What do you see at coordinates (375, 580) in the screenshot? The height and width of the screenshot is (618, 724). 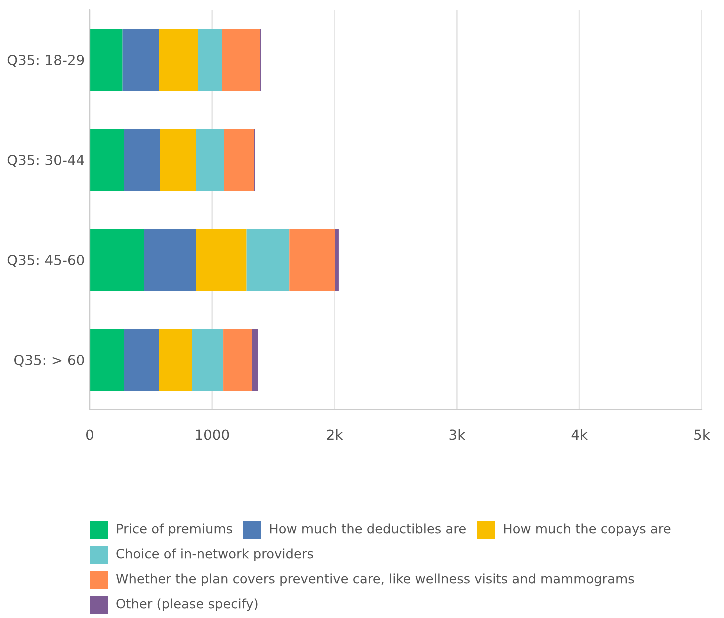 I see `legend-label: Whether the plan covers preventive care, like wellness visits and mammograms` at bounding box center [375, 580].